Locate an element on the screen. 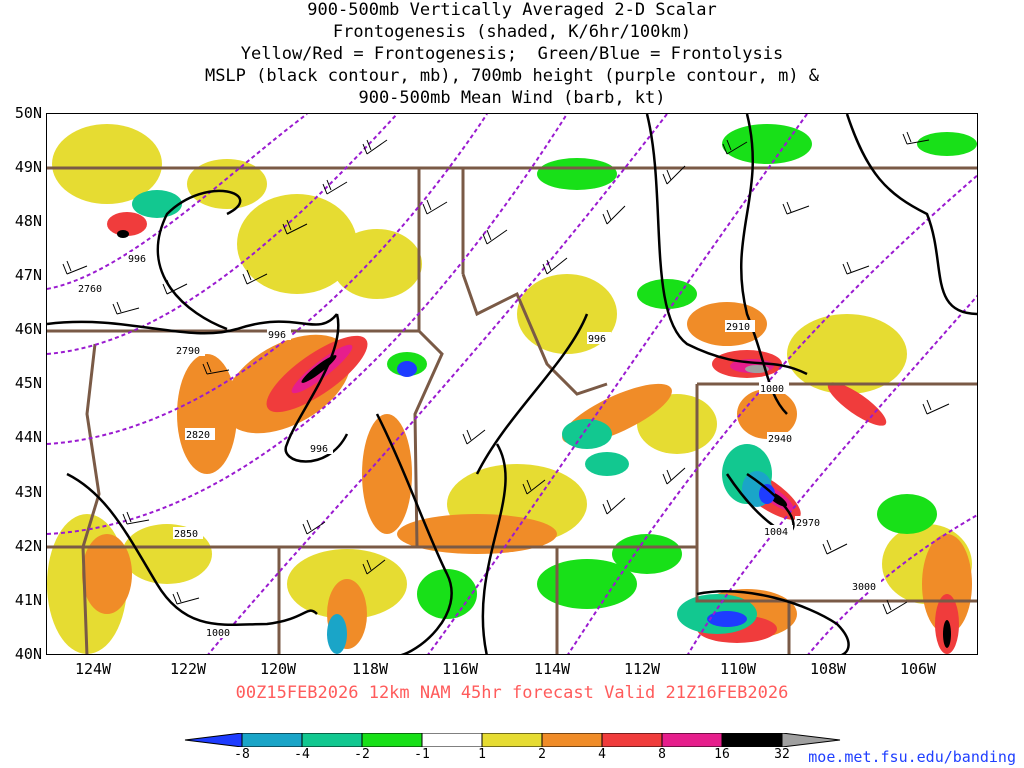  colorbar-label: 1 is located at coordinates (482, 754).